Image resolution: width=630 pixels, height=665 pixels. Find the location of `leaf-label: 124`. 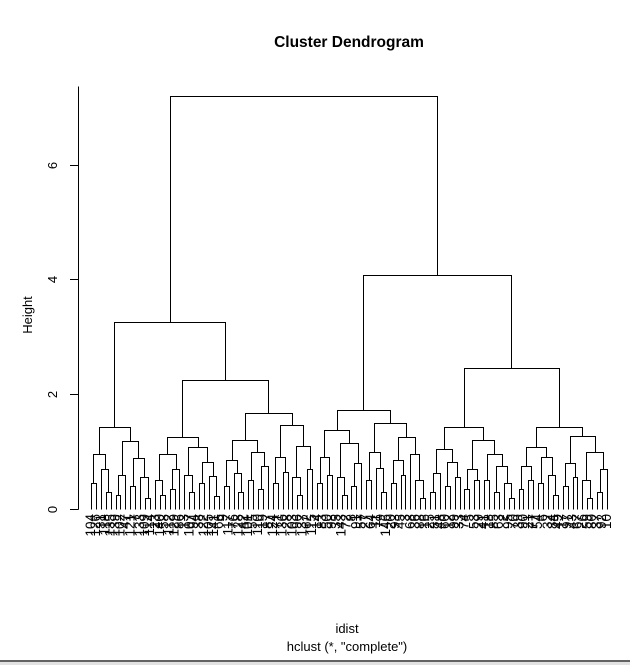

leaf-label: 124 is located at coordinates (272, 525).